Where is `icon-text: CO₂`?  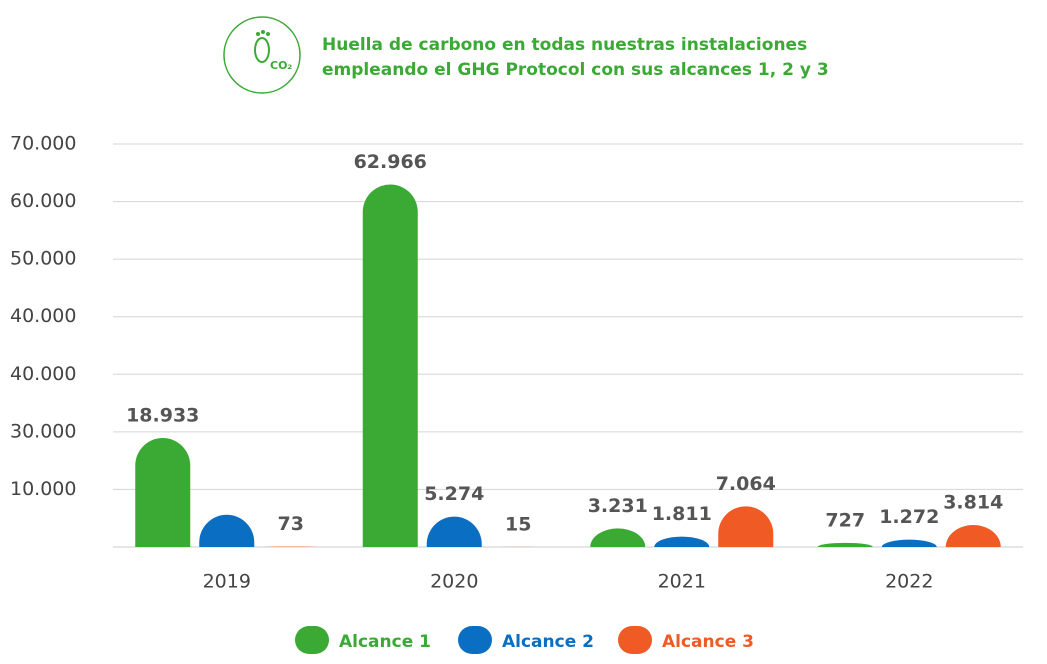 icon-text: CO₂ is located at coordinates (281, 65).